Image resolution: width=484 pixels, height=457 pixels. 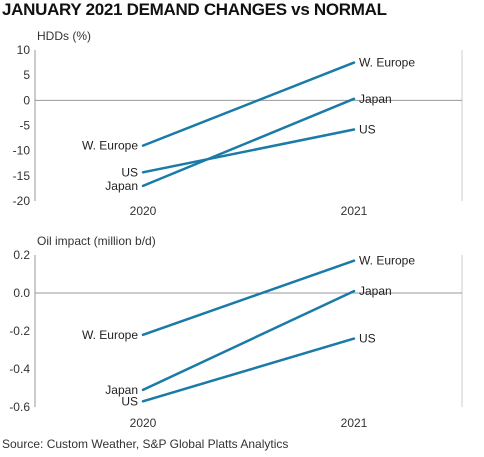 I want to click on y-tick-label: 0.2, so click(x=21, y=255).